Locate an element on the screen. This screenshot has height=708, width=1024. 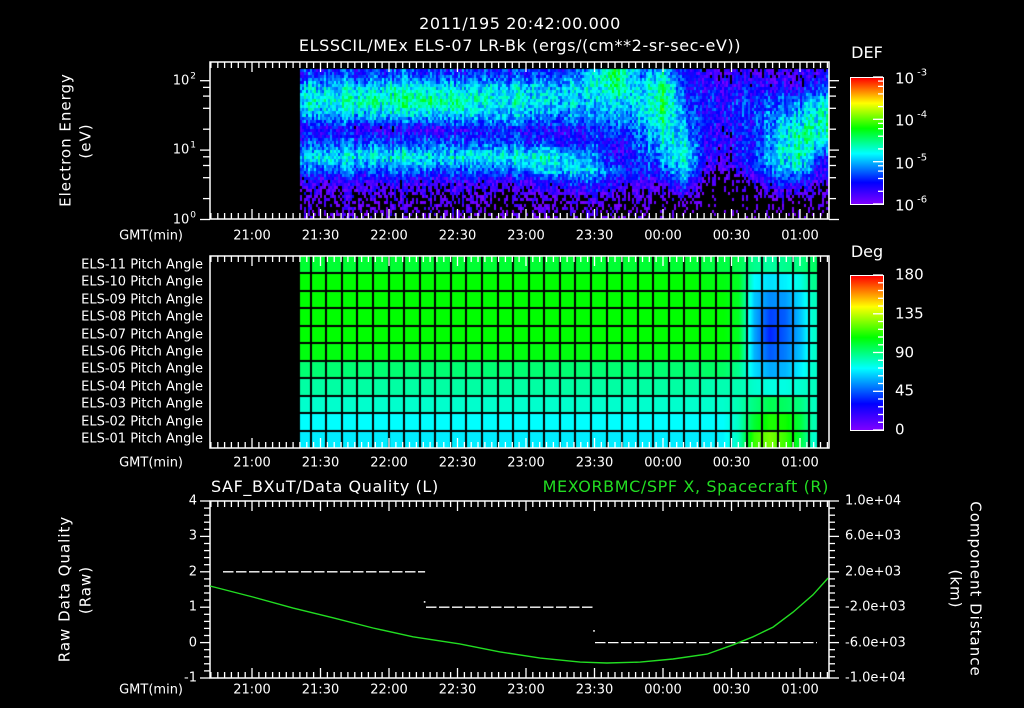
quality-tick-label: 1 is located at coordinates (192, 607).